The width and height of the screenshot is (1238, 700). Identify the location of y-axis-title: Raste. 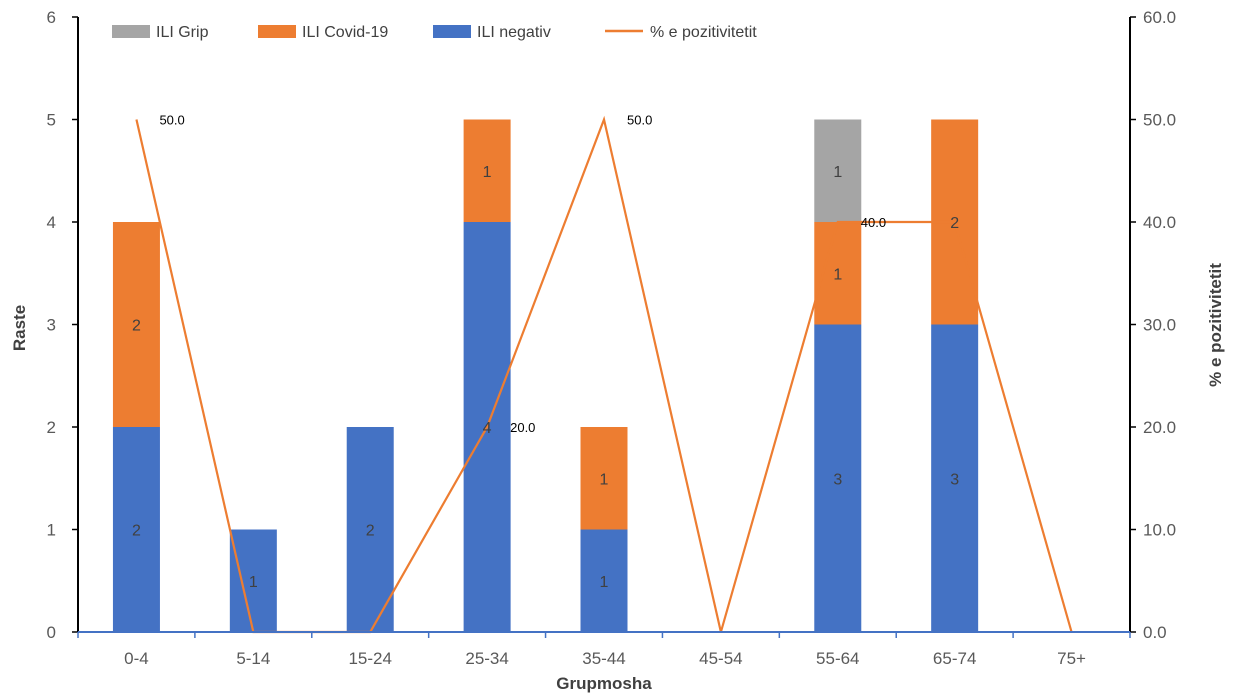
(19, 328).